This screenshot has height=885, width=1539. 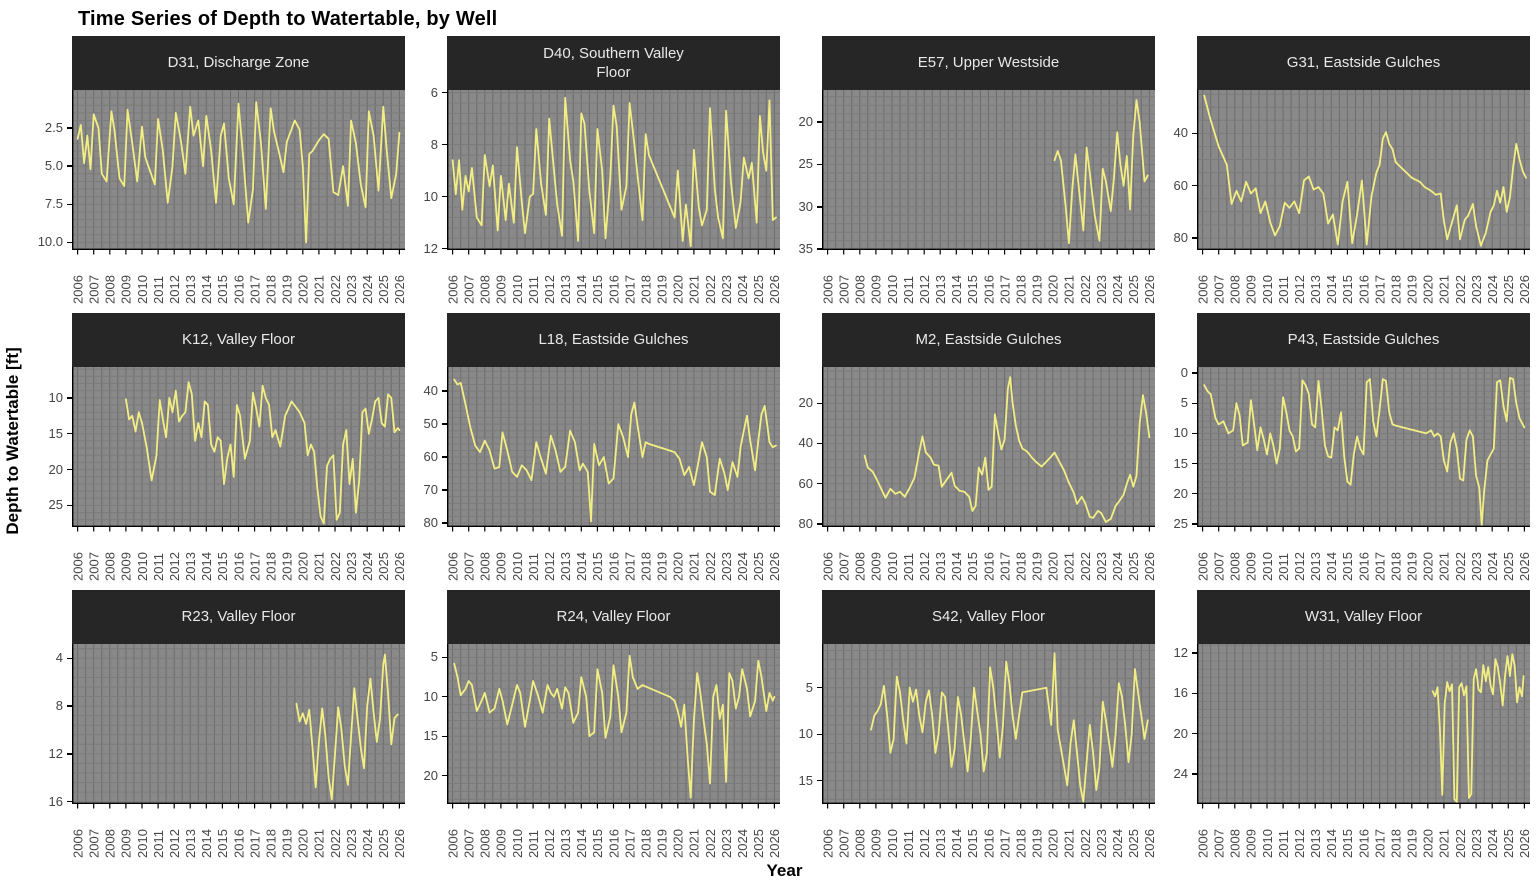 What do you see at coordinates (1184, 373) in the screenshot?
I see `y-tick-label: 0` at bounding box center [1184, 373].